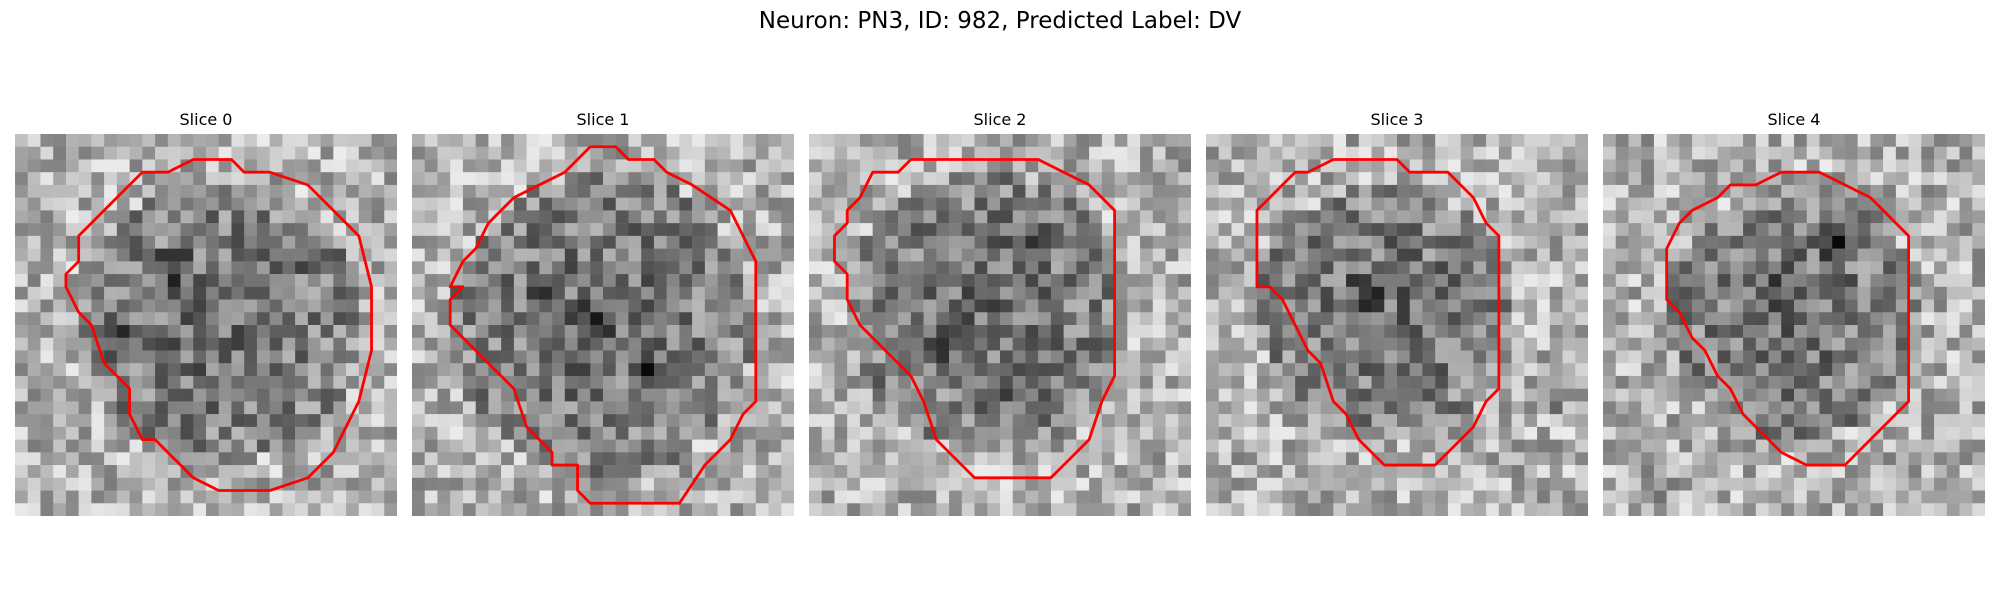  What do you see at coordinates (1000, 119) in the screenshot?
I see `slice-title: Slice 2` at bounding box center [1000, 119].